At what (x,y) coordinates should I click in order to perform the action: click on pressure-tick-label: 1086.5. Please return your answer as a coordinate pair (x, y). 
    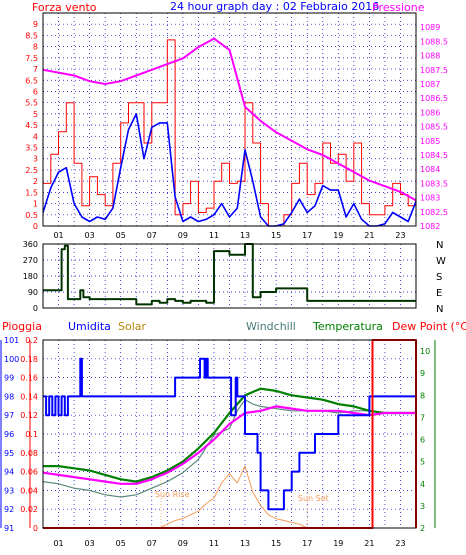
    Looking at the image, I should click on (434, 98).